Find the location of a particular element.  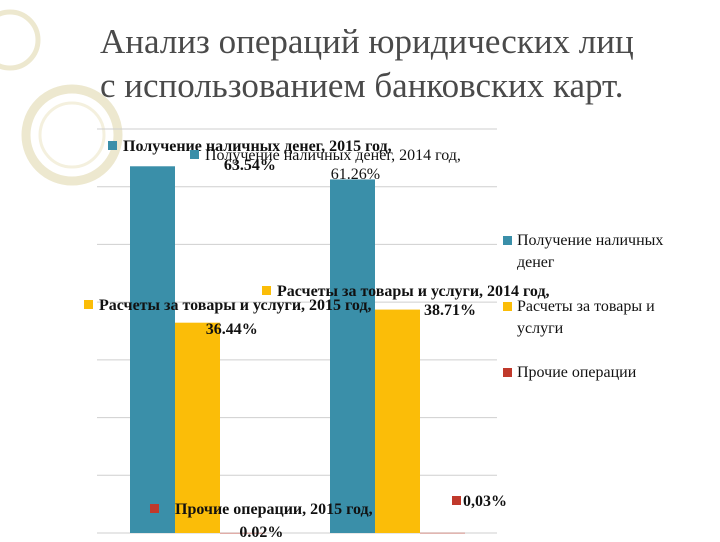

legend-swatch-cash is located at coordinates (507, 240).